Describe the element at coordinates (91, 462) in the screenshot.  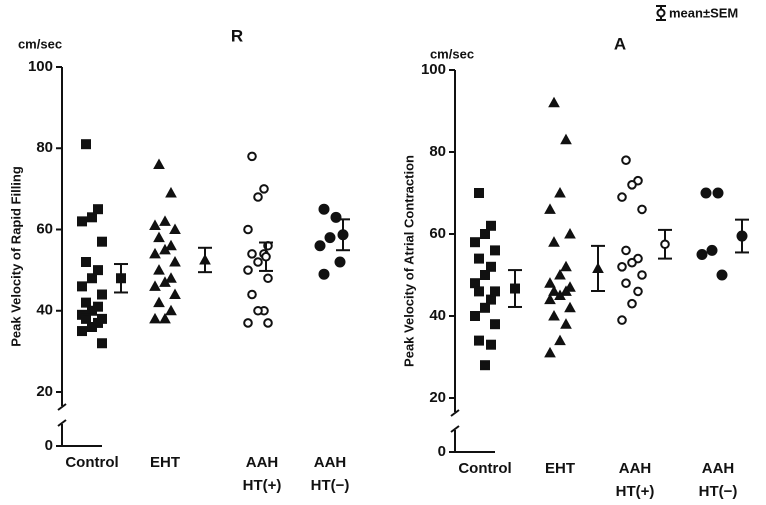
I see `x-tick-label: Control` at that location.